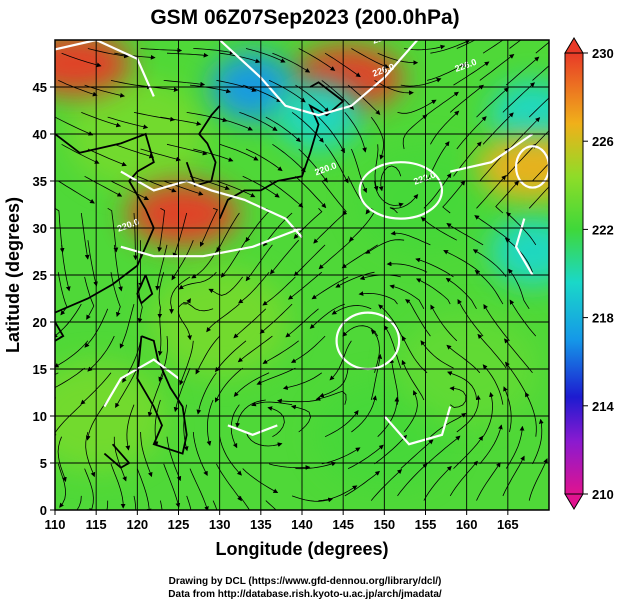  Describe the element at coordinates (179, 524) in the screenshot. I see `x-tick-label: 125` at that location.